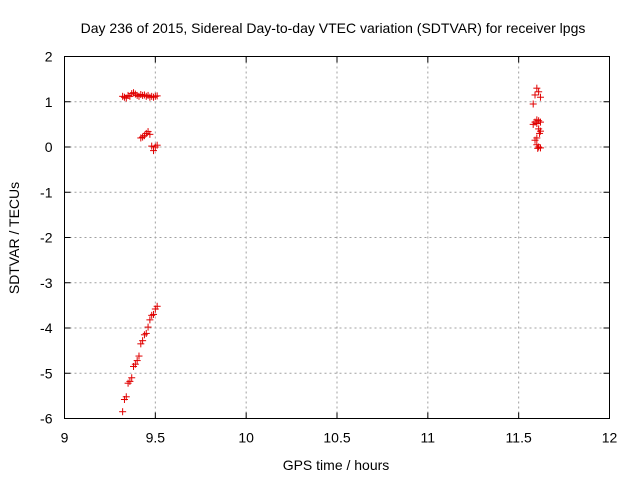  What do you see at coordinates (46, 192) in the screenshot?
I see `y-tick-label: -1` at bounding box center [46, 192].